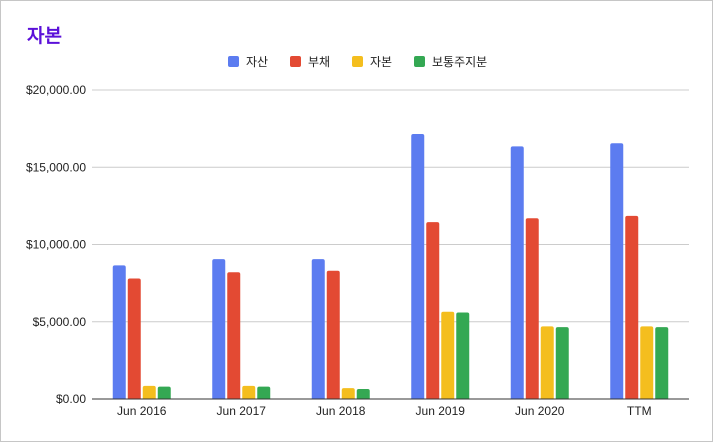 The width and height of the screenshot is (713, 442). What do you see at coordinates (381, 62) in the screenshot?
I see `legend-label: 자본` at bounding box center [381, 62].